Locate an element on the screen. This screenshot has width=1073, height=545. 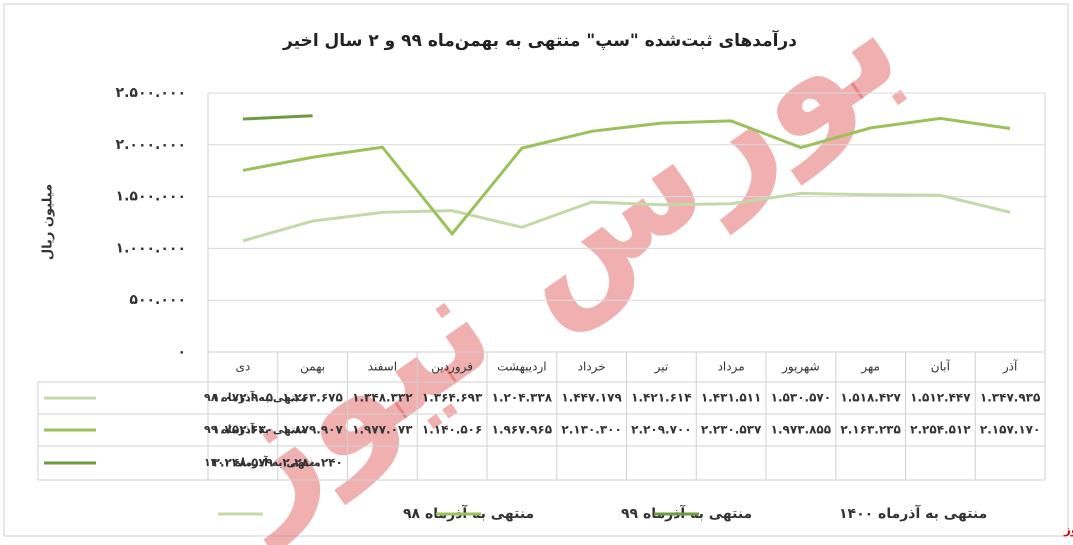
table-cell: ۱.۵۳۰.۵۷۰ is located at coordinates (801, 398).